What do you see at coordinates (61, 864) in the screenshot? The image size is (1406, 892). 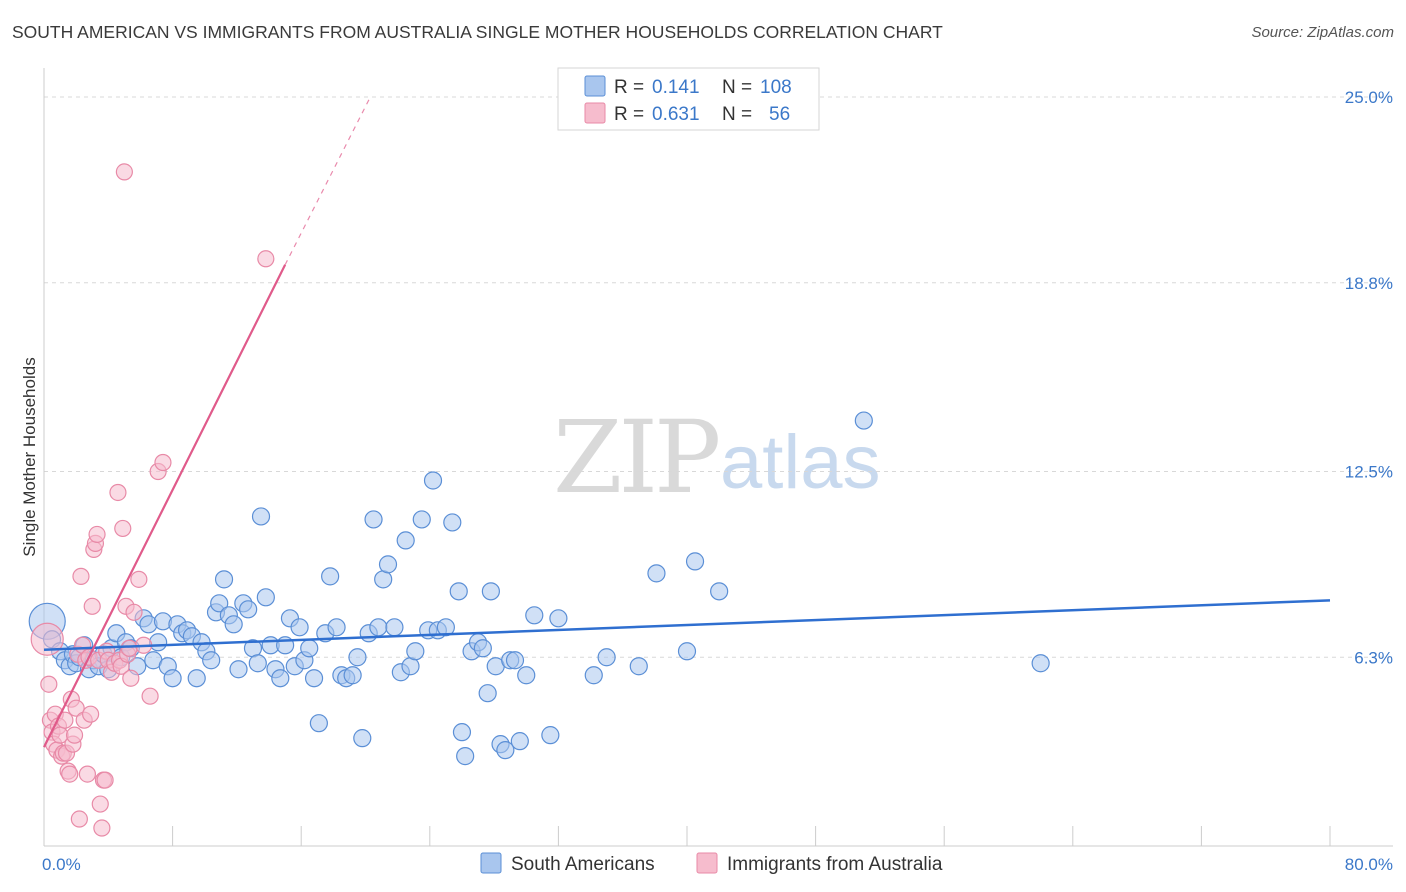 I see `x-tick-label-0: 0.0%` at bounding box center [61, 864].